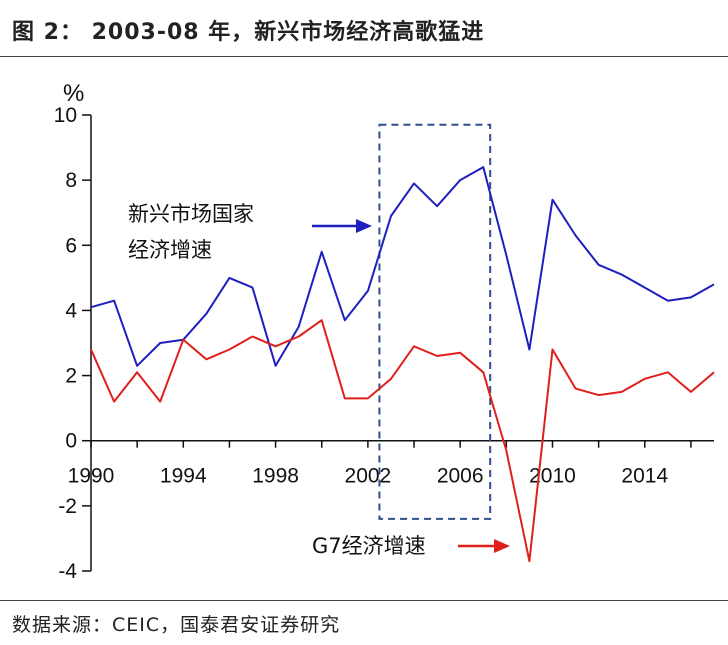 The width and height of the screenshot is (728, 645). What do you see at coordinates (65, 115) in the screenshot?
I see `y-tick-label: 10` at bounding box center [65, 115].